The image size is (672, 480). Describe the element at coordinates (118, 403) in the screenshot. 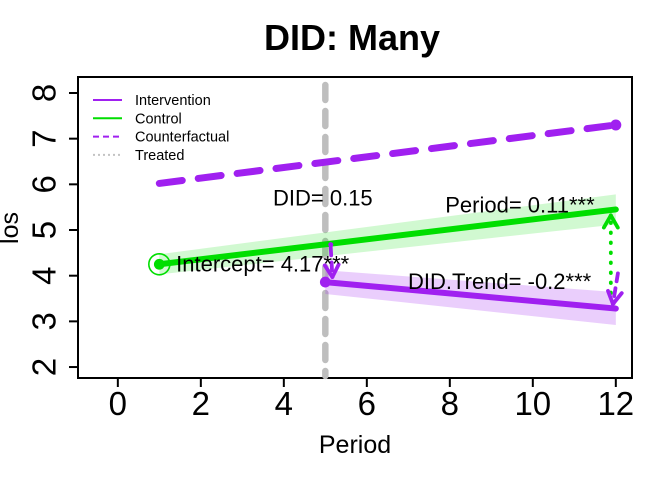

I see `x-tick-label-0: 0` at that location.